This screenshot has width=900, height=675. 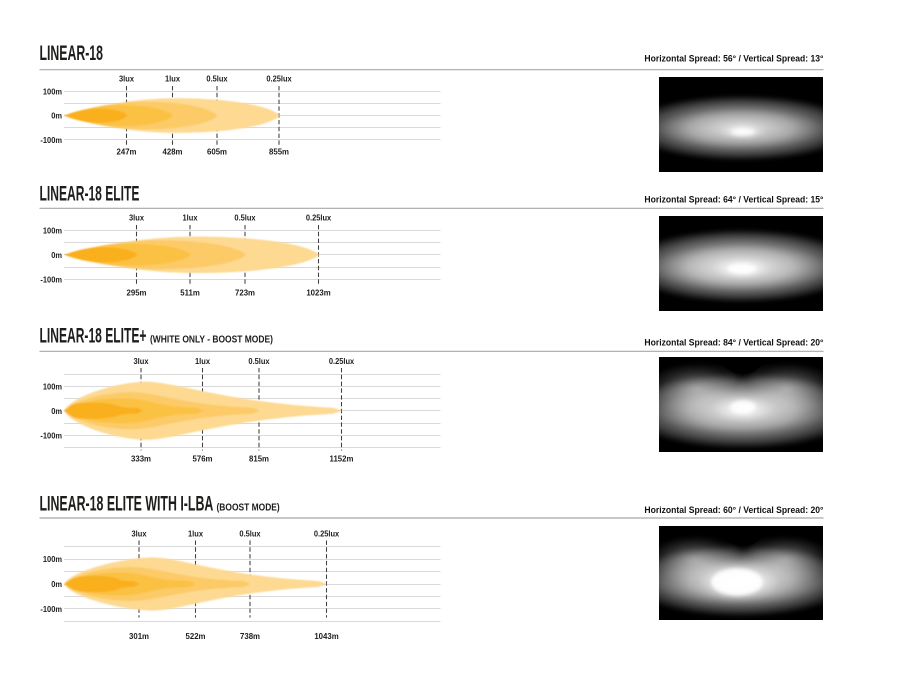 What do you see at coordinates (136, 292) in the screenshot?
I see `svg-text: 295m` at bounding box center [136, 292].